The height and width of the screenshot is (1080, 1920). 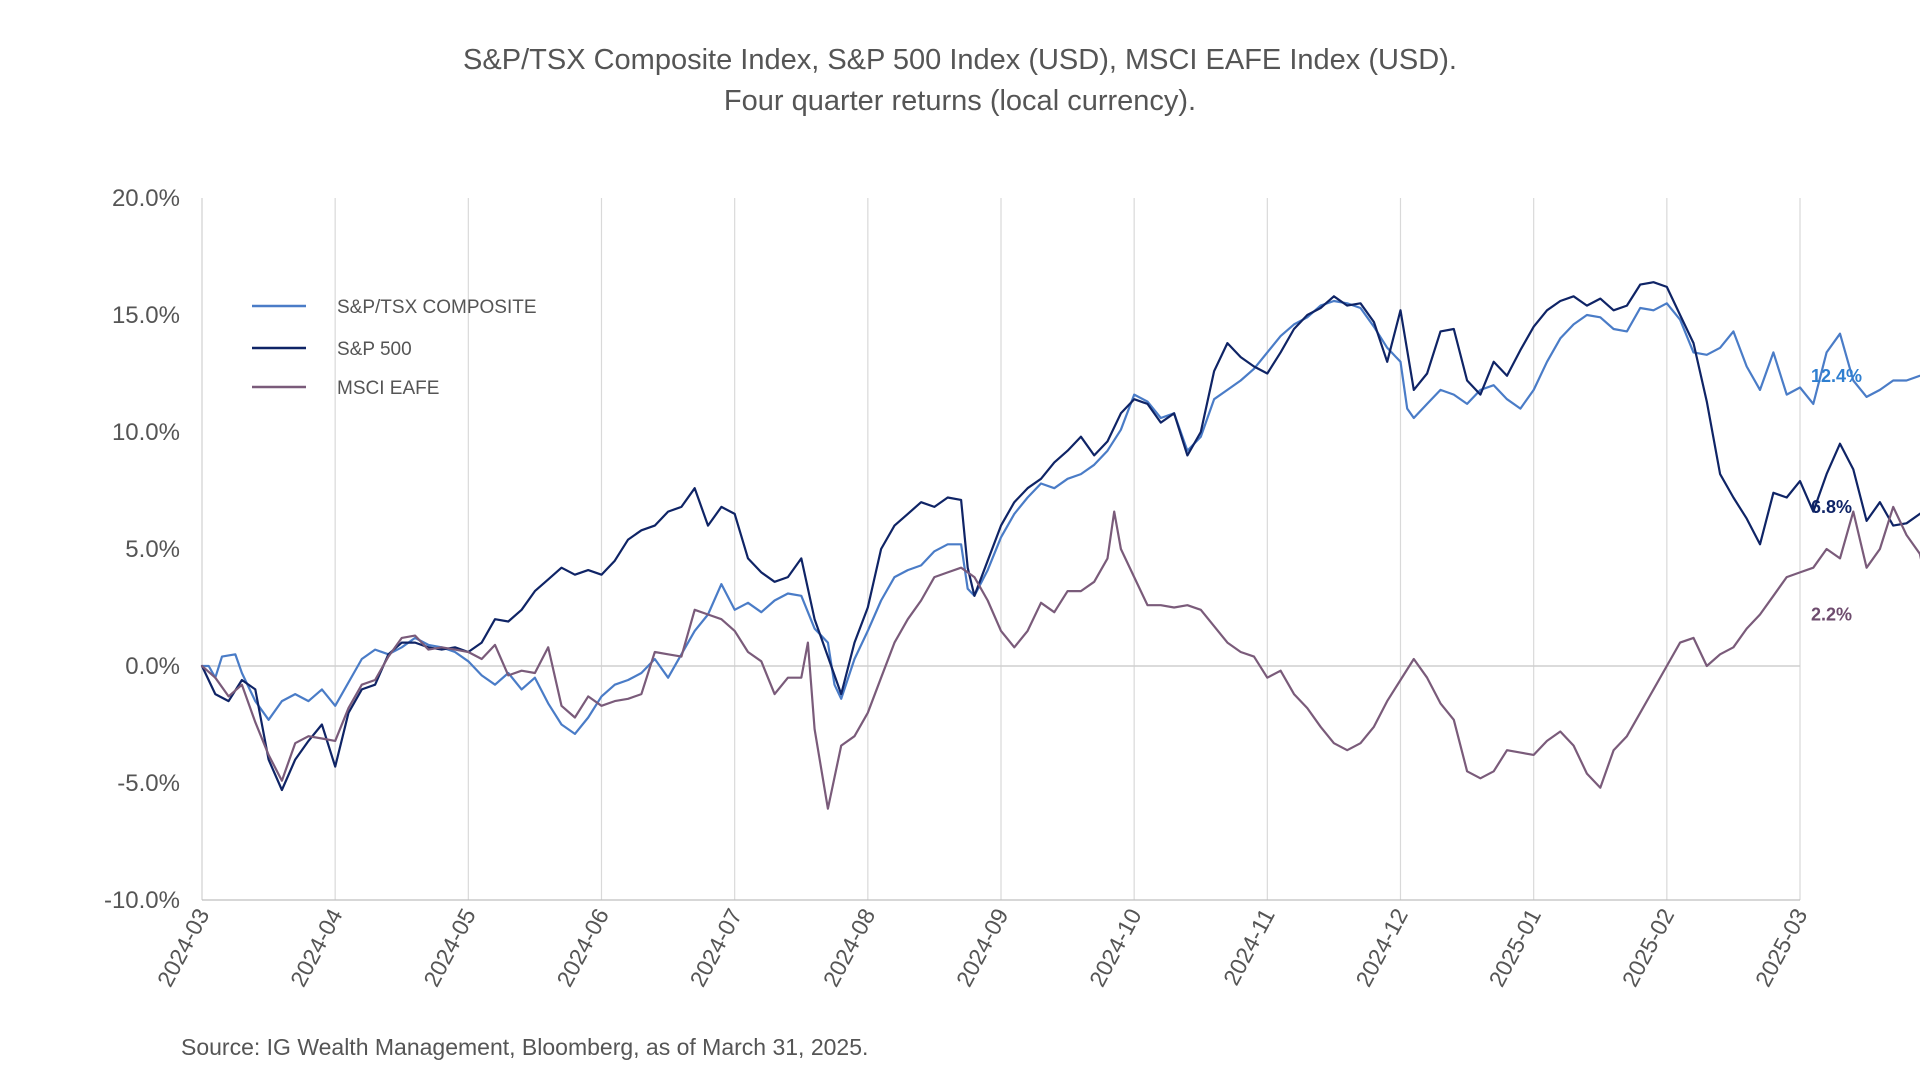 What do you see at coordinates (146, 432) in the screenshot?
I see `y-tick-label: 10.0%` at bounding box center [146, 432].